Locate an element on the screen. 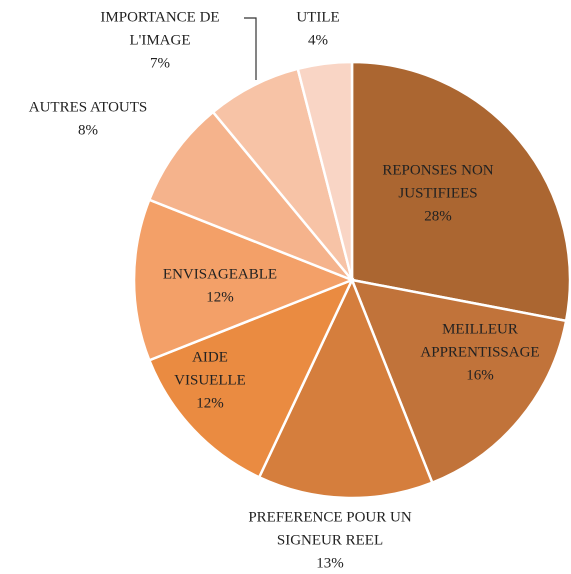  value-label: 4% is located at coordinates (318, 40).